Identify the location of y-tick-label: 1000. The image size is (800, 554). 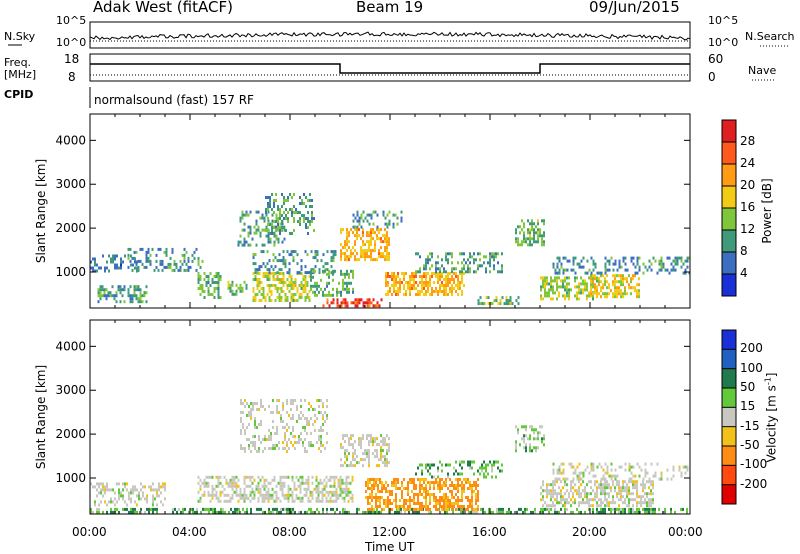
(70, 478).